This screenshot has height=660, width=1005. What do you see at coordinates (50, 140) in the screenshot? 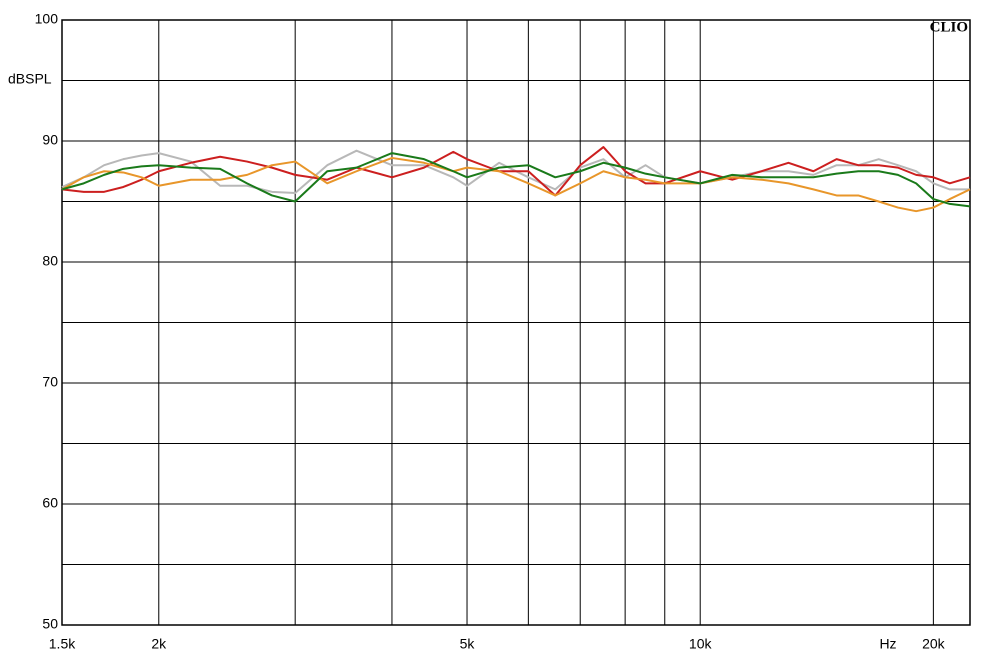
I see `y-tick-label: 90` at bounding box center [50, 140].